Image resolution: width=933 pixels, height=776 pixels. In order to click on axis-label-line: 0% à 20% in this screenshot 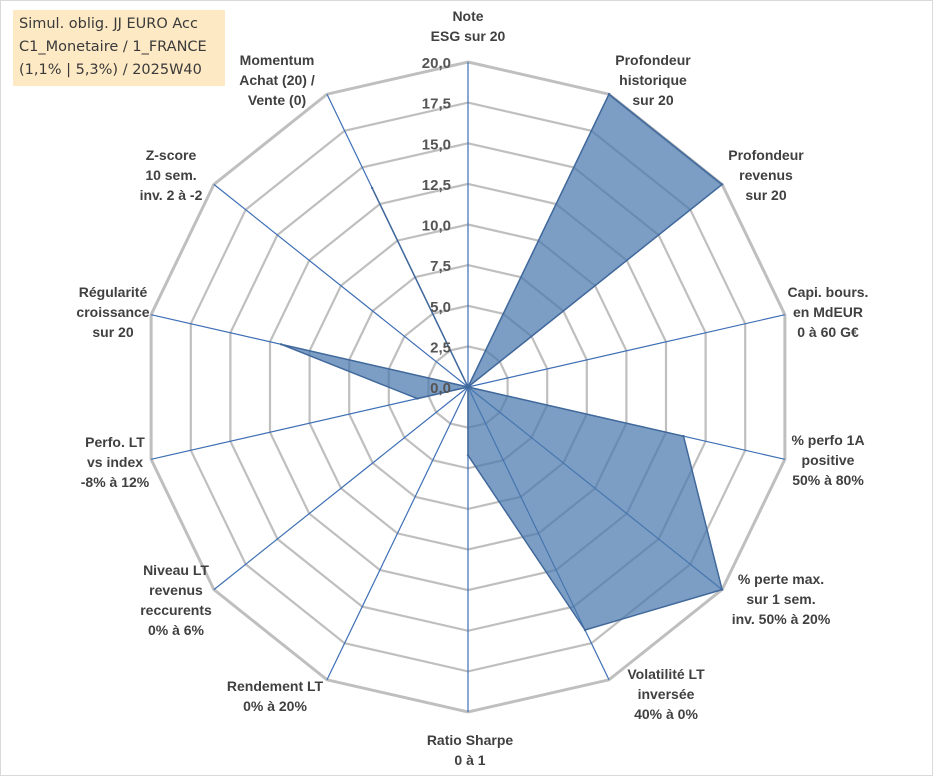, I will do `click(275, 706)`.